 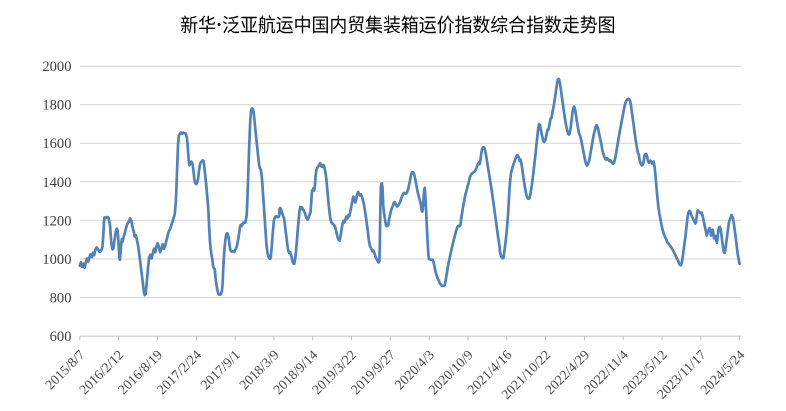 What do you see at coordinates (56, 183) in the screenshot?
I see `svg-text: 1400` at bounding box center [56, 183].